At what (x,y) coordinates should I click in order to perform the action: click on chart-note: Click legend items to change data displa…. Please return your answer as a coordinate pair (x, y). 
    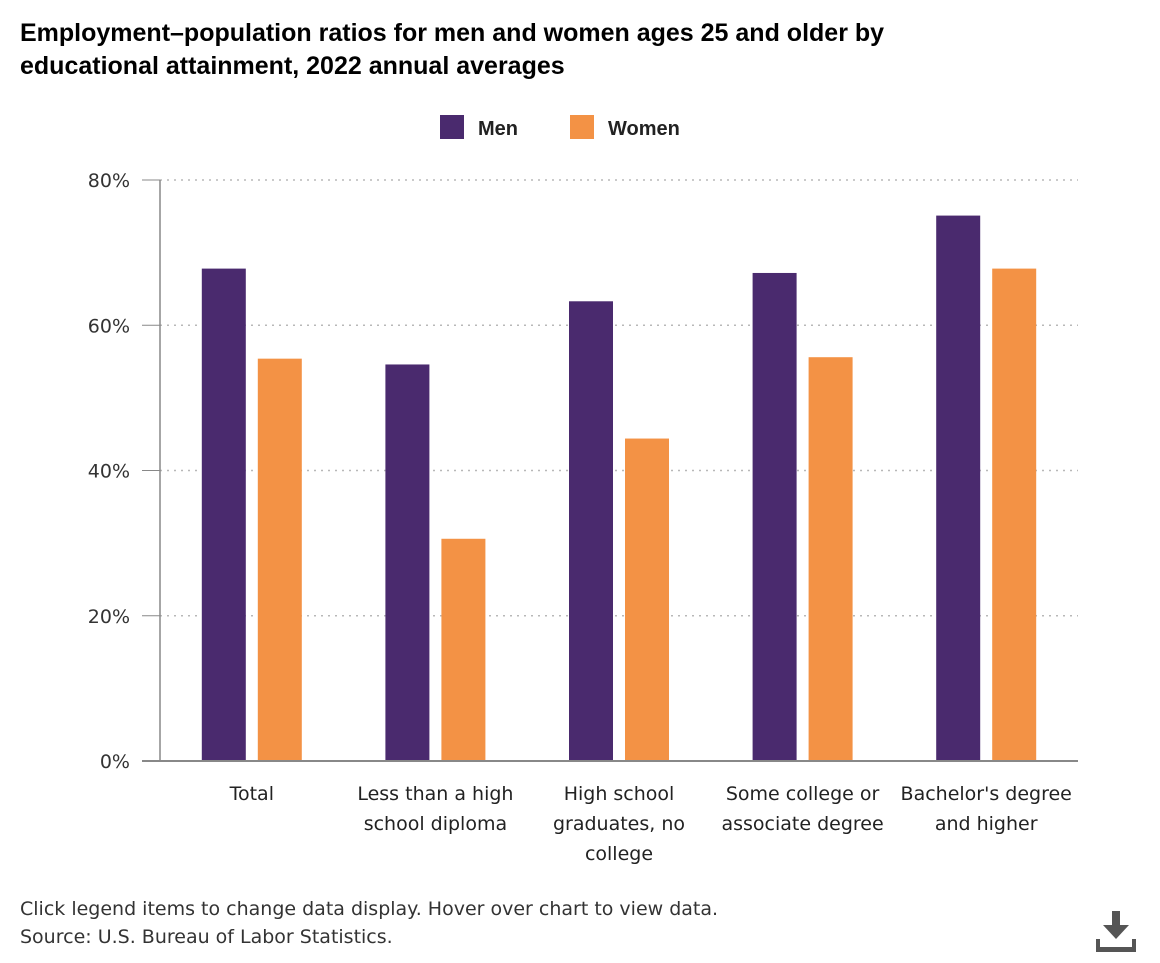
    Looking at the image, I should click on (369, 909).